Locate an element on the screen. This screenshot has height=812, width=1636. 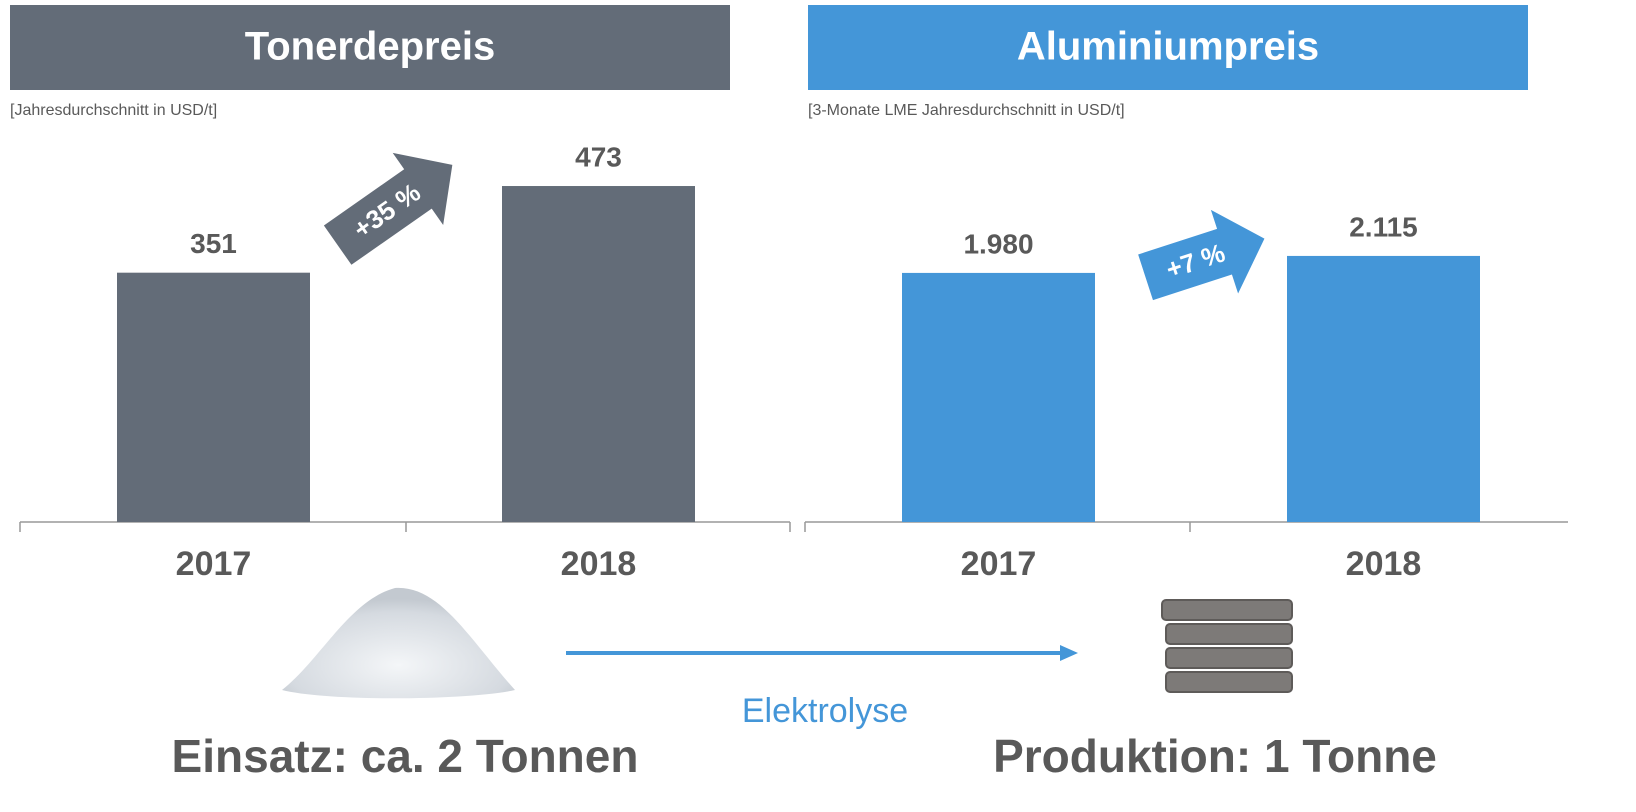
chart-title: Aluminiumpreis is located at coordinates (1168, 47).